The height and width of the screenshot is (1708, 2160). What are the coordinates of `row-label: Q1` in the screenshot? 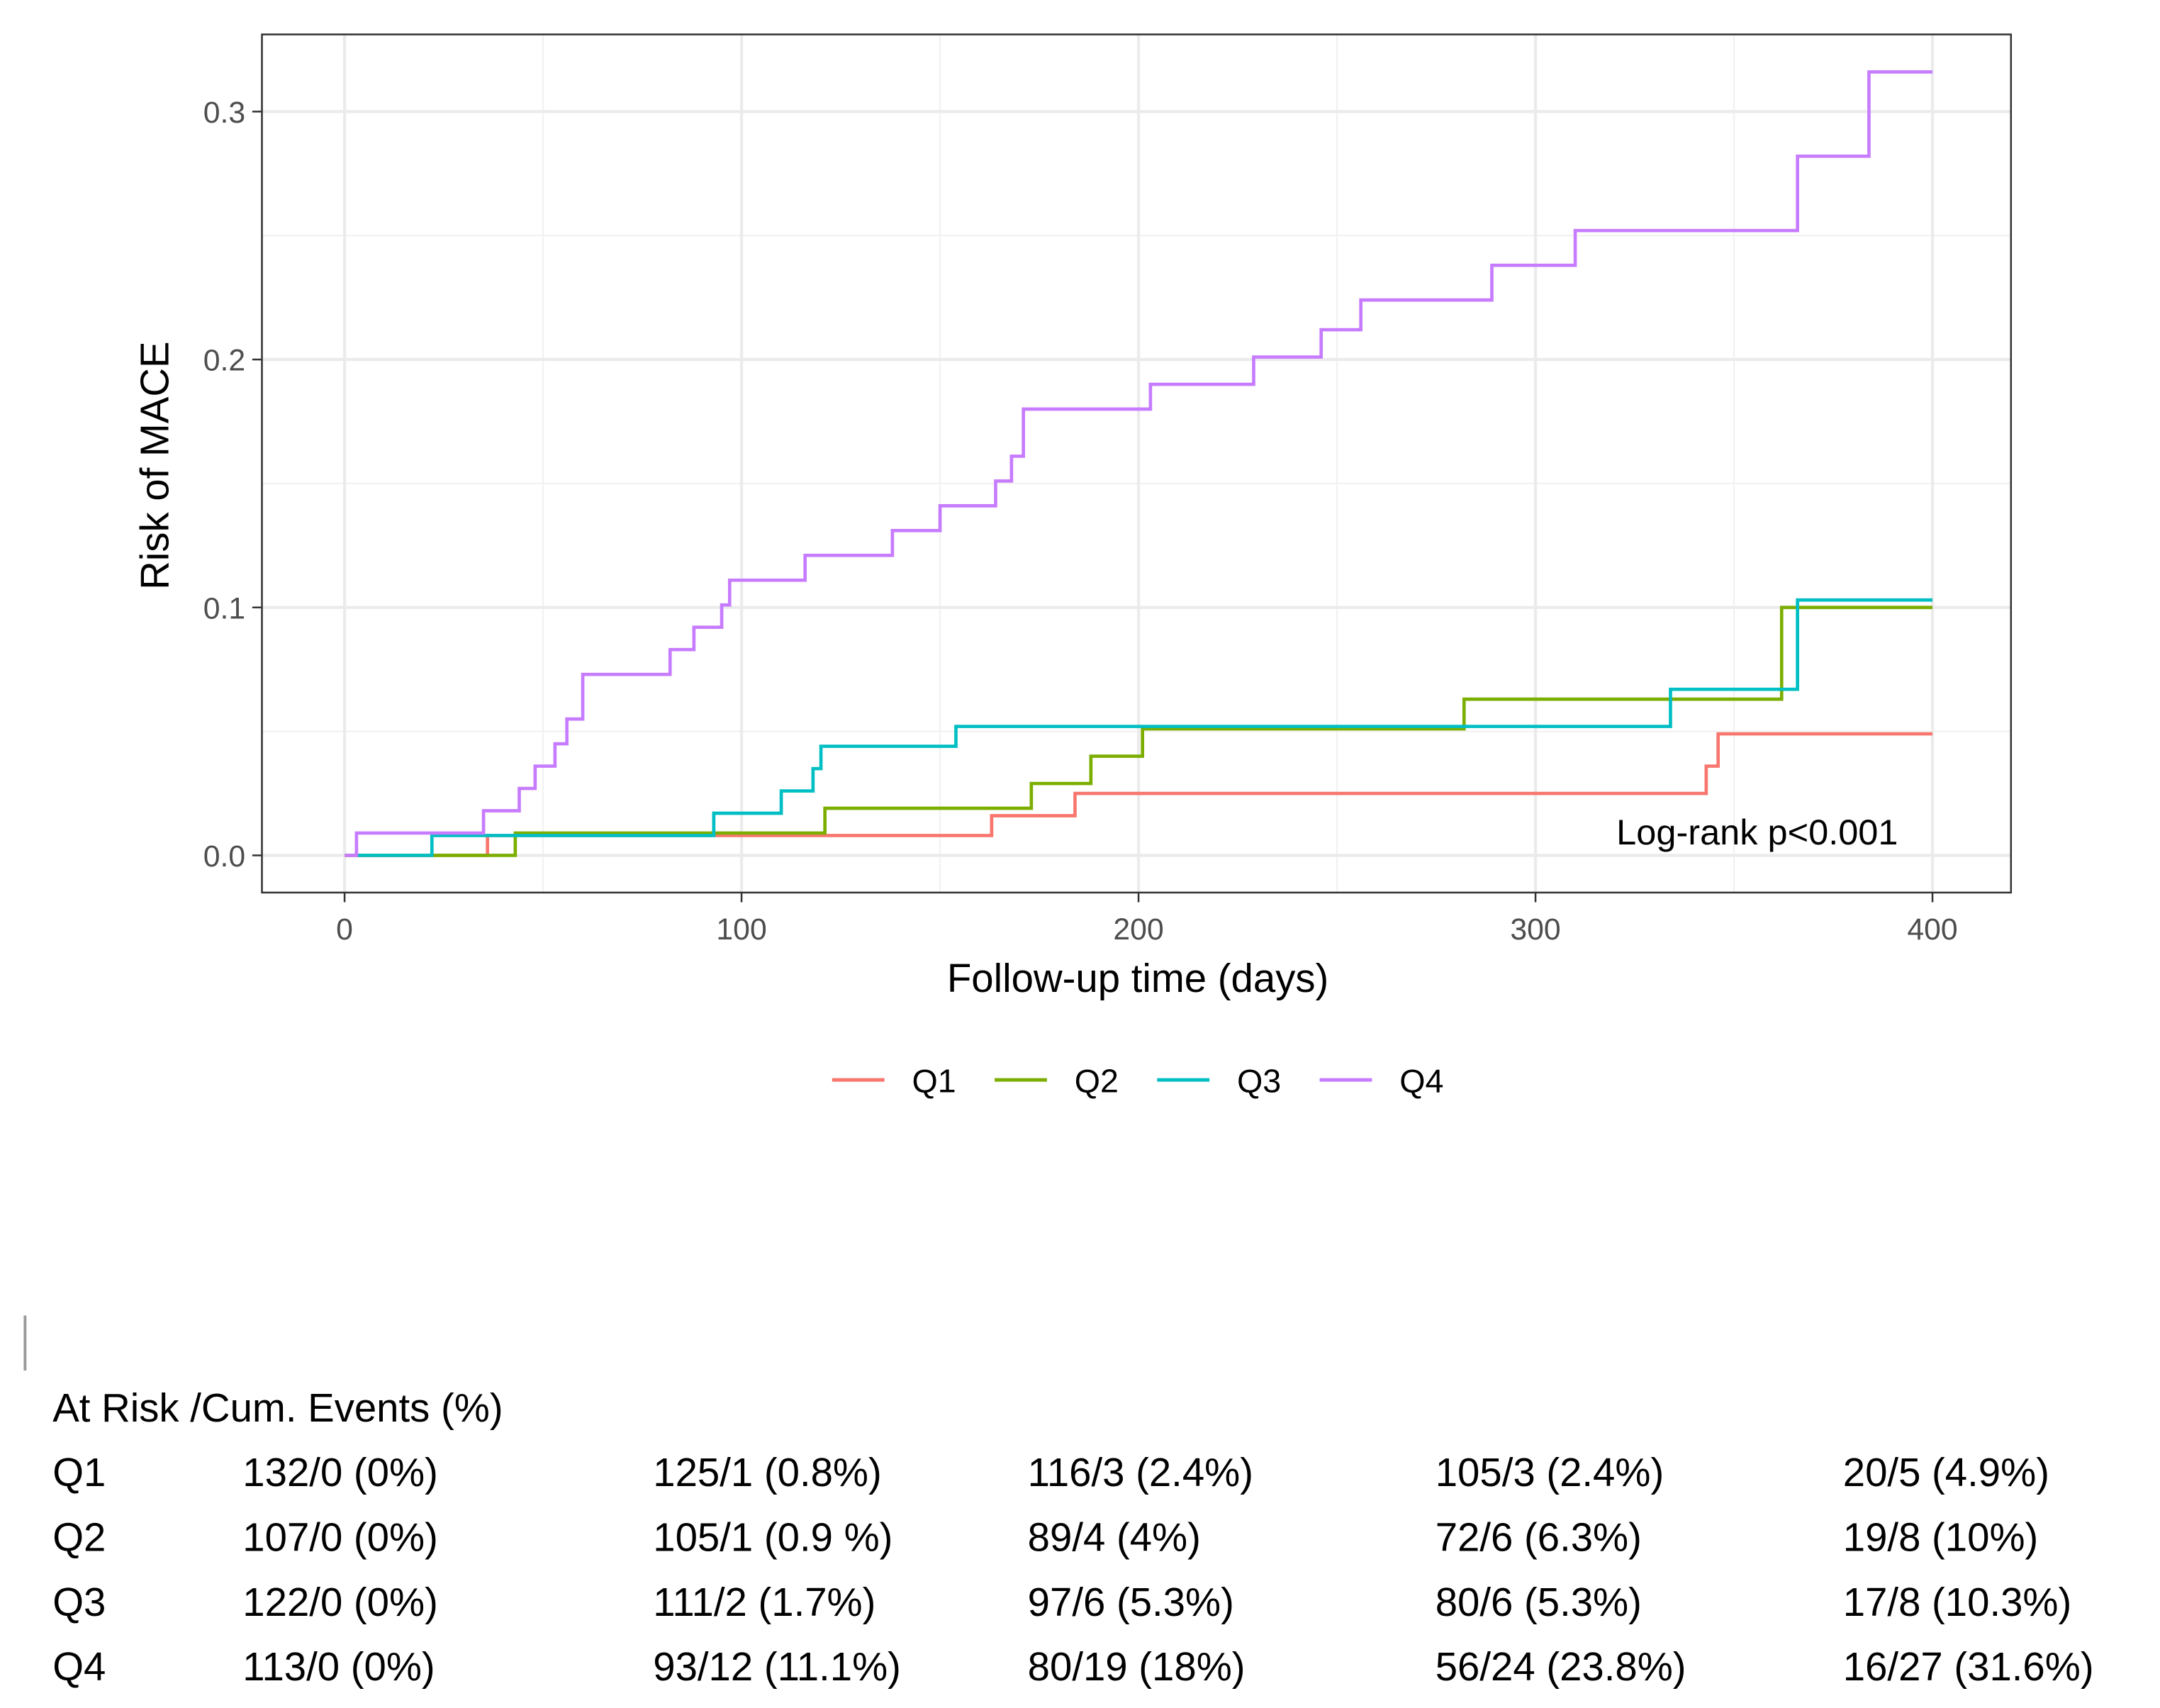 It's located at (79, 1472).